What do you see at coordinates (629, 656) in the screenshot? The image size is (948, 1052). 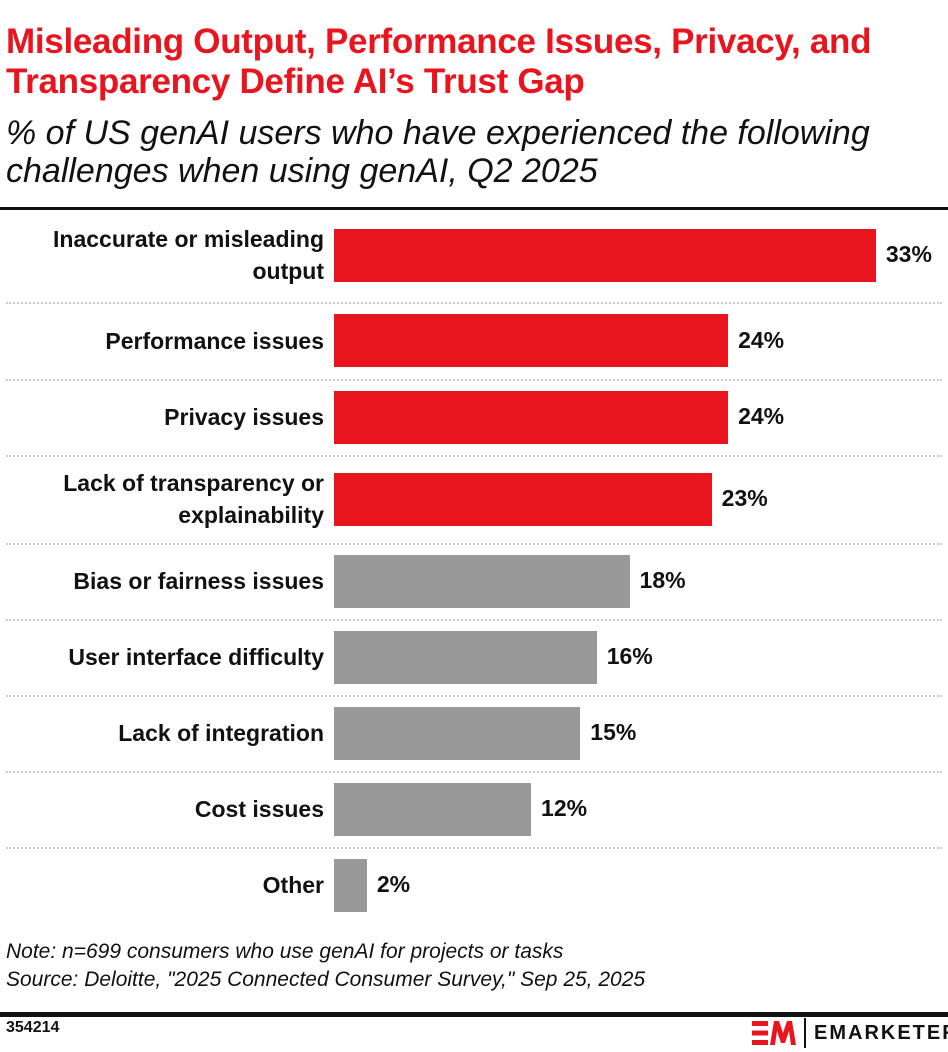 I see `value-label: 16%` at bounding box center [629, 656].